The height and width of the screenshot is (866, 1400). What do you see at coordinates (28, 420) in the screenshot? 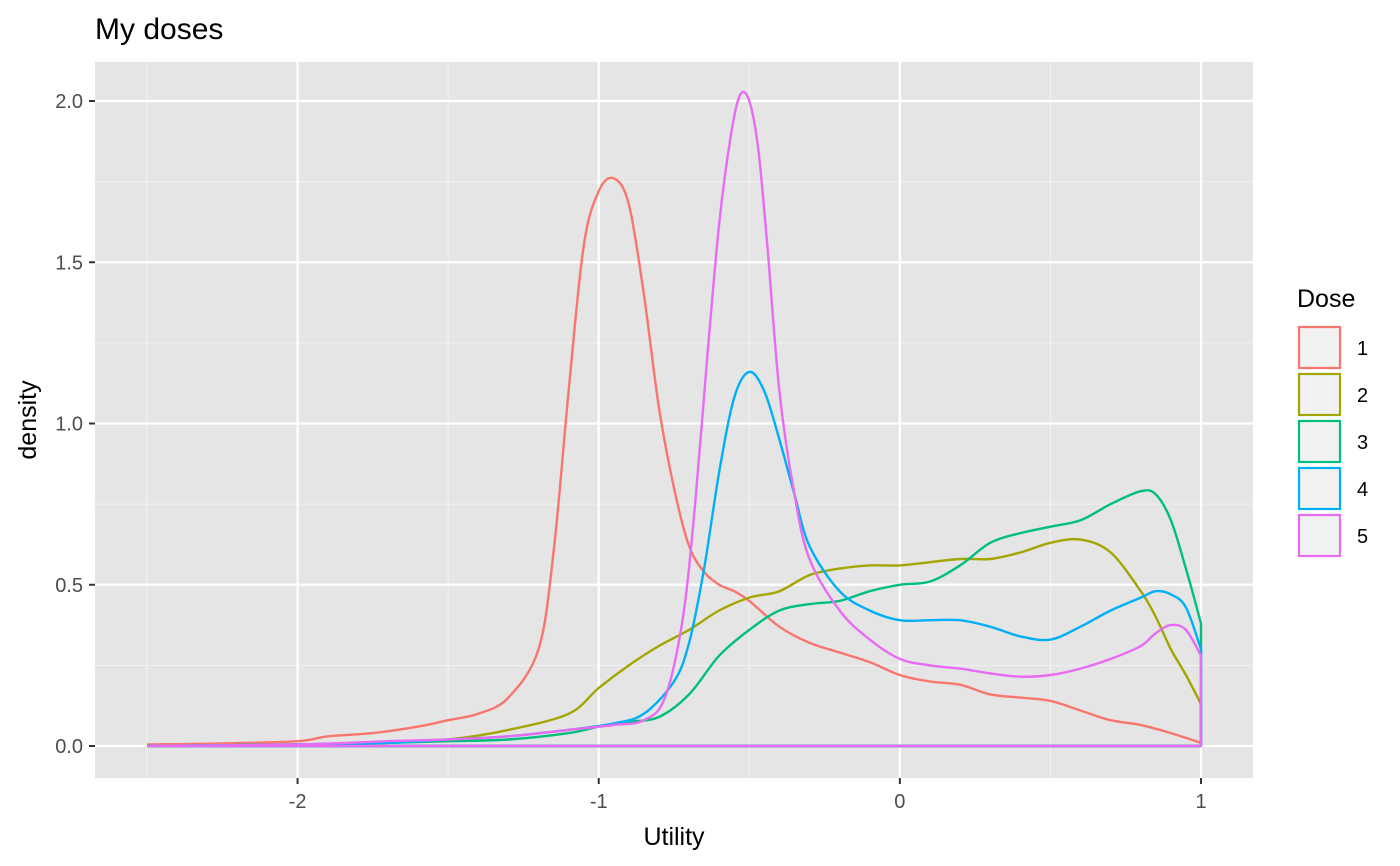
I see `y-axis-title: density` at bounding box center [28, 420].